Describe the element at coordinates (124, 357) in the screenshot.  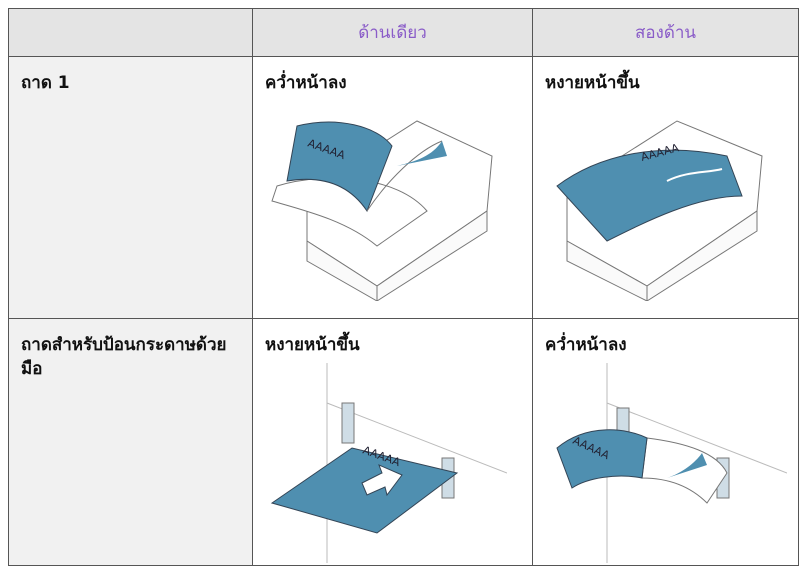
I see `row-label: ถาดสำหรับป้อนกระดาษด้วยมือ` at that location.